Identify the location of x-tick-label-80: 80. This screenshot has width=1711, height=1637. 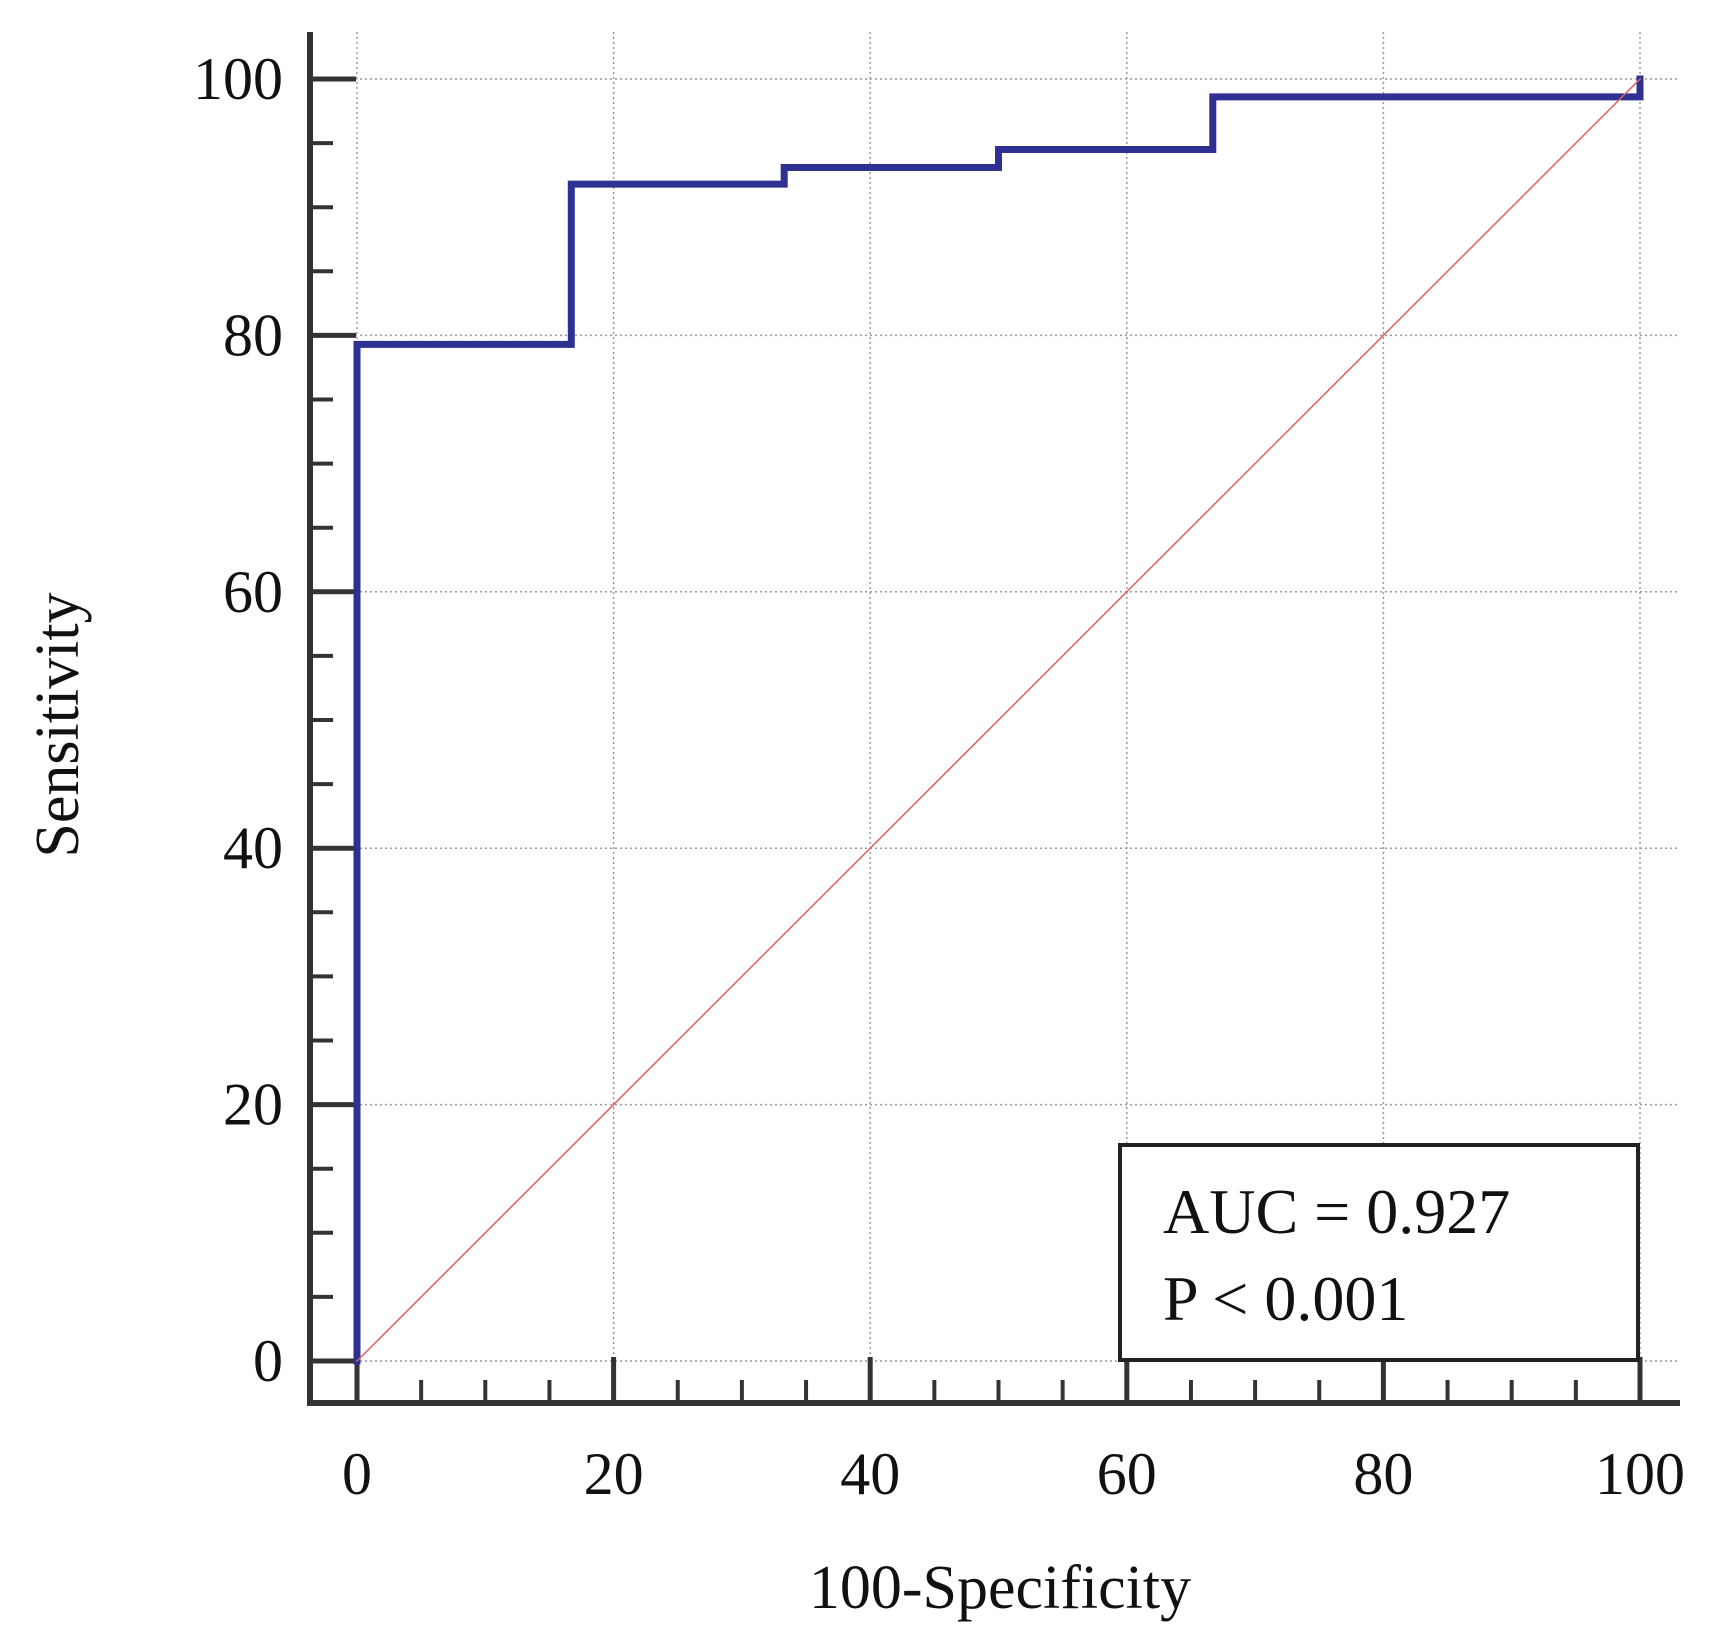
(1383, 1474).